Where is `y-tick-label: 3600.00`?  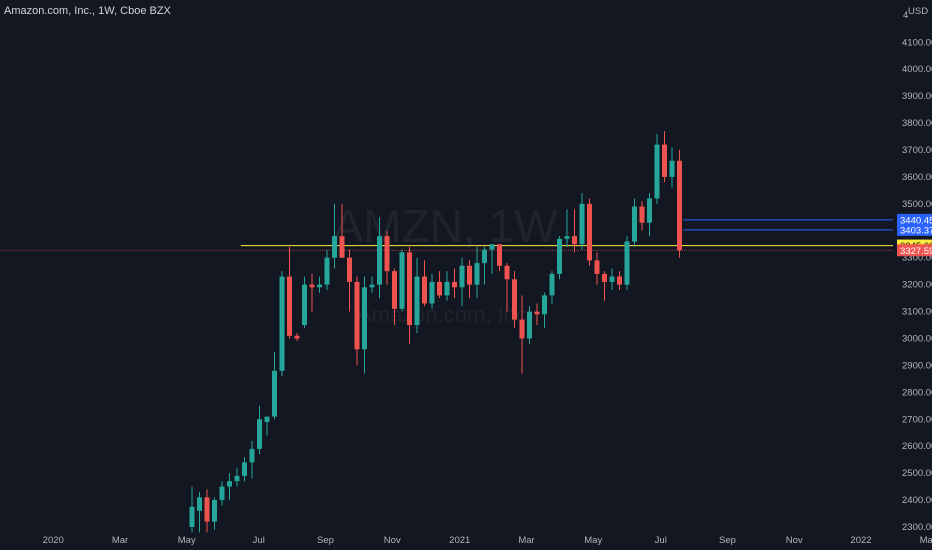
y-tick-label: 3600.00 is located at coordinates (917, 177).